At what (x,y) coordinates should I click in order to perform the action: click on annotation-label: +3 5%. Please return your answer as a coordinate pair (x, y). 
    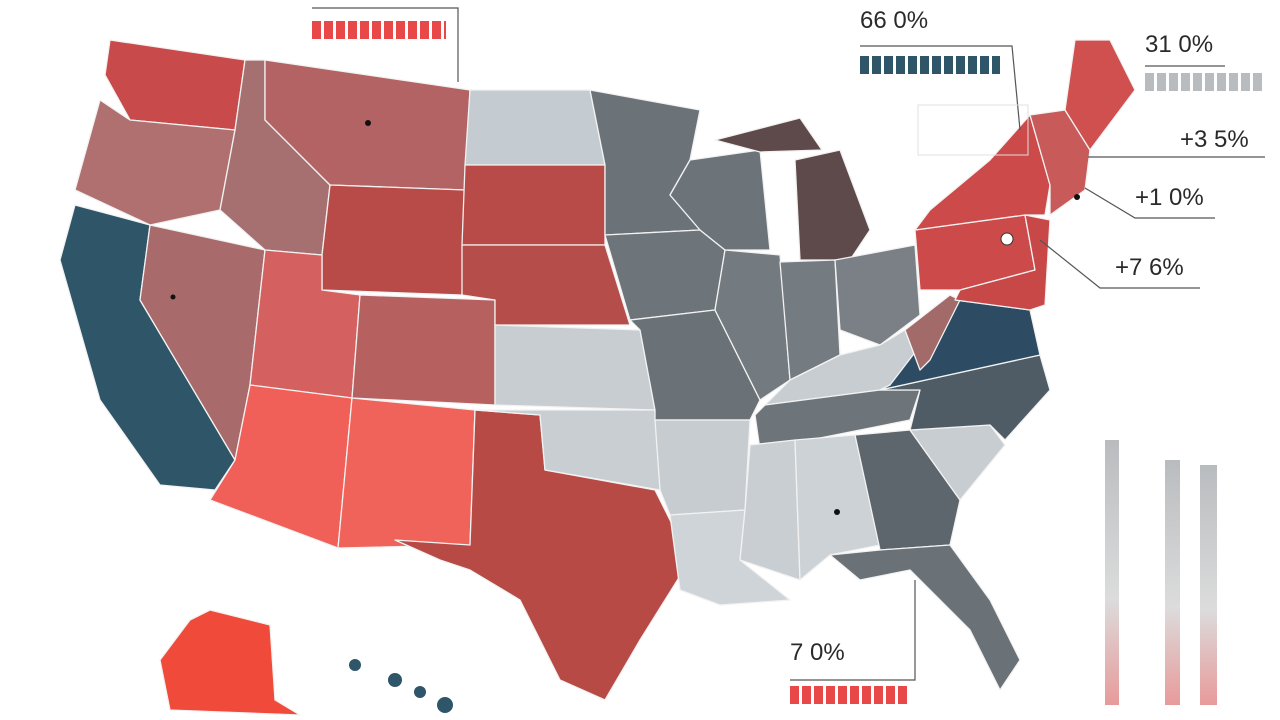
    Looking at the image, I should click on (1214, 139).